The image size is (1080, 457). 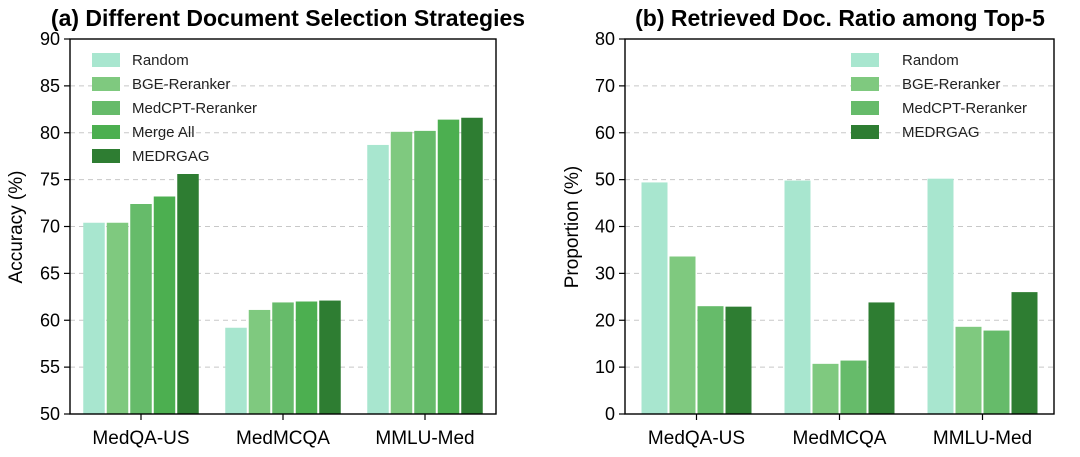 What do you see at coordinates (50, 367) in the screenshot?
I see `y-tick-label: 55` at bounding box center [50, 367].